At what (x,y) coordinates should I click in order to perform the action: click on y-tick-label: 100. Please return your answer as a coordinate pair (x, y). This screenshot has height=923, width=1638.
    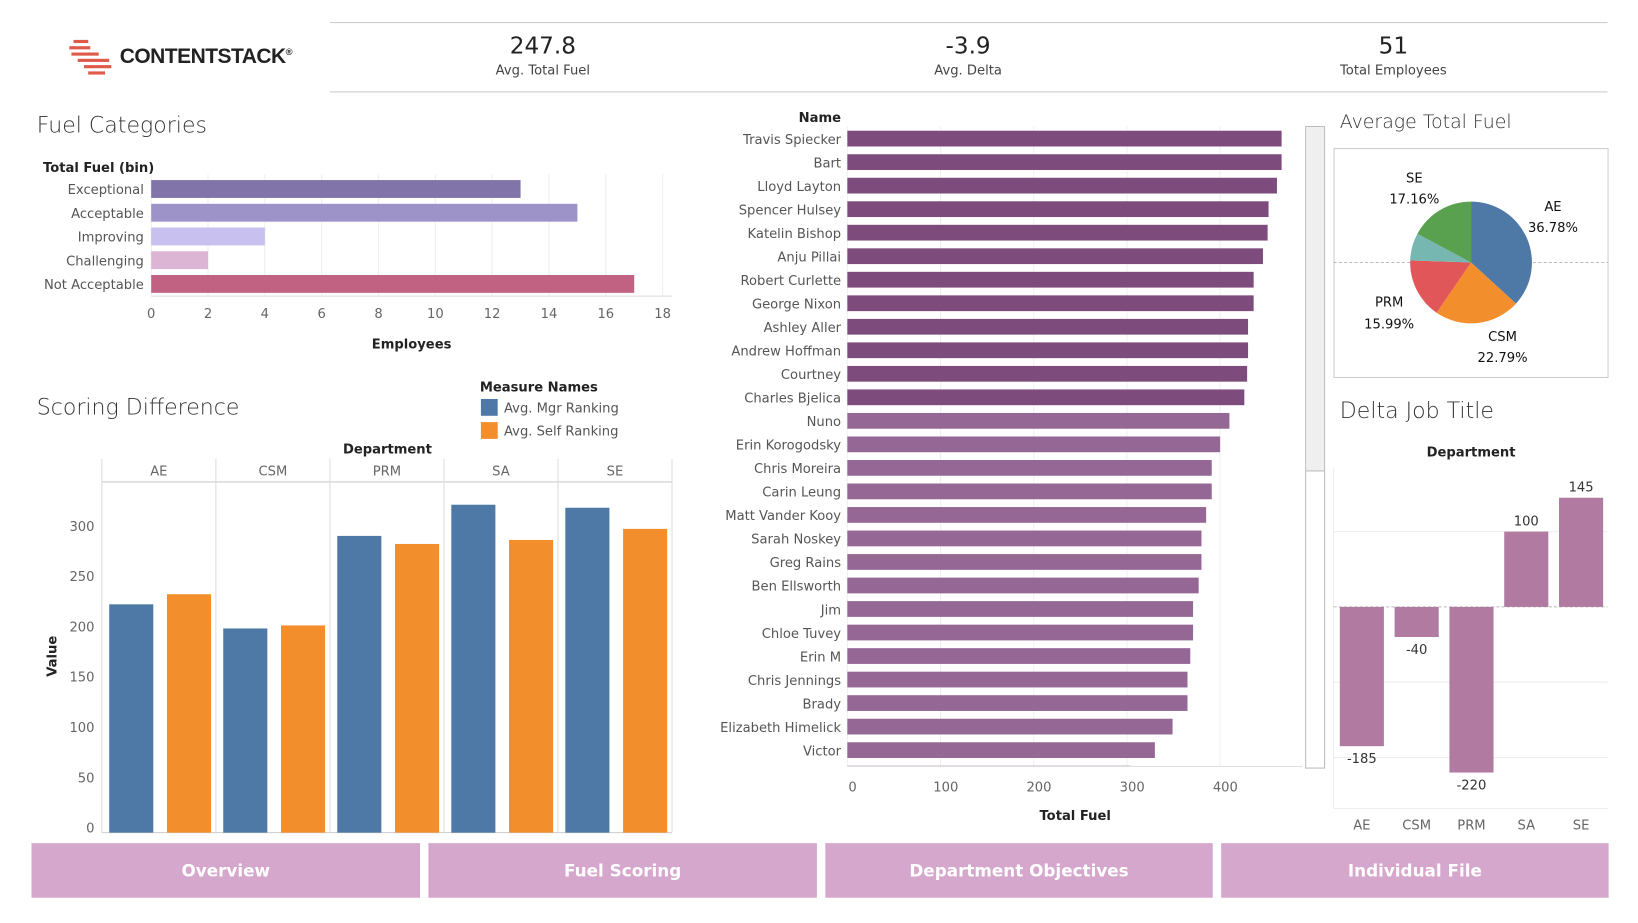
    Looking at the image, I should click on (81, 728).